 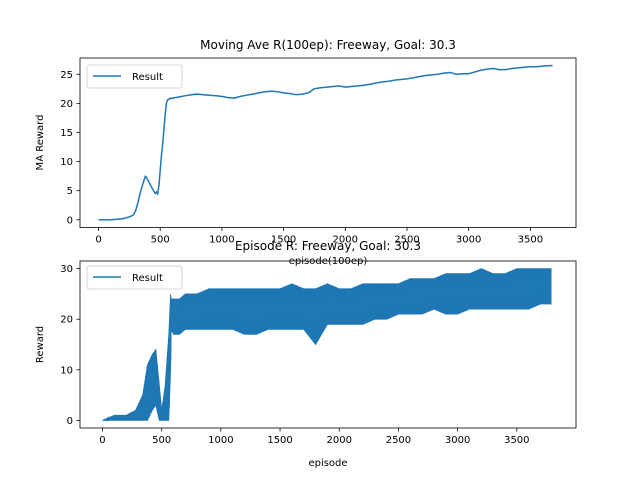 I want to click on y-tick-label: 15, so click(x=66, y=133).